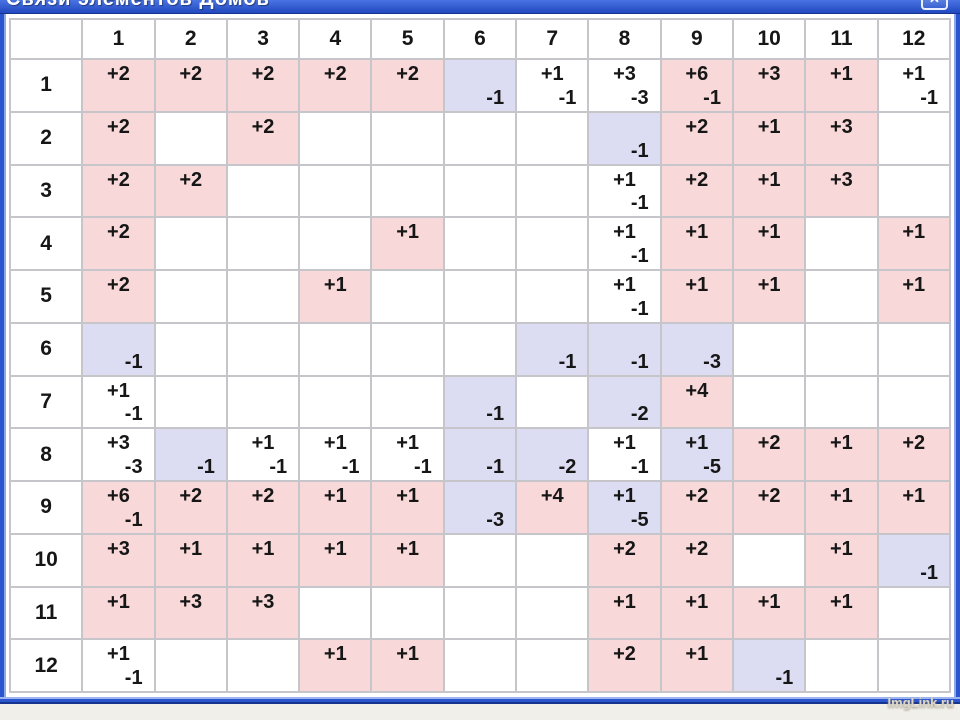 This screenshot has height=720, width=960. I want to click on matrix-cell: +3 -3, so click(118, 454).